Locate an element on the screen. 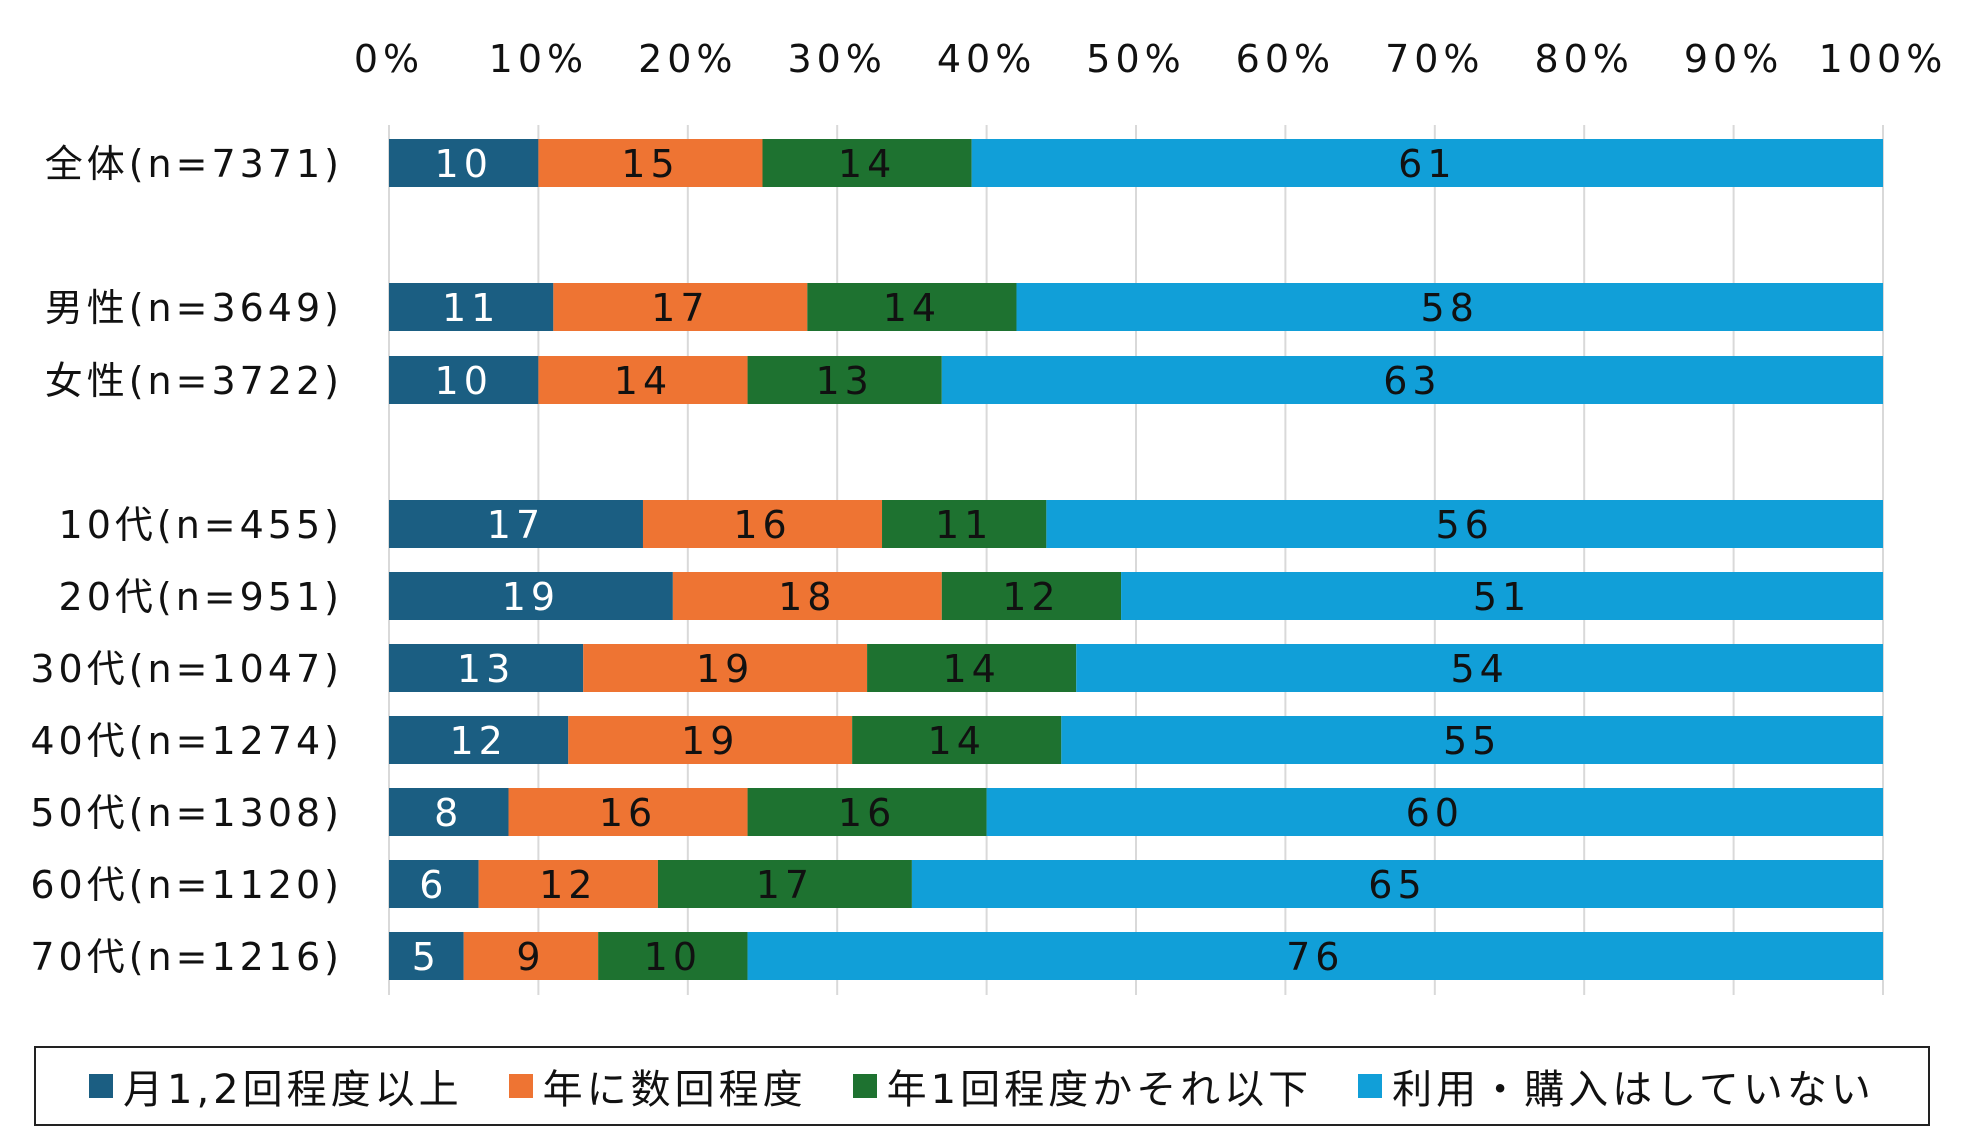 The image size is (1967, 1145). data-label: 76 is located at coordinates (1315, 957).